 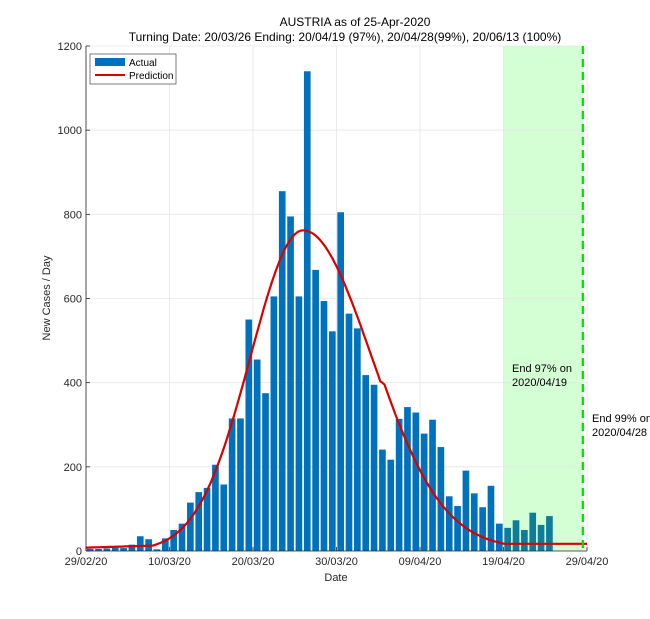 I want to click on y-tick-label: 1000, so click(x=70, y=131).